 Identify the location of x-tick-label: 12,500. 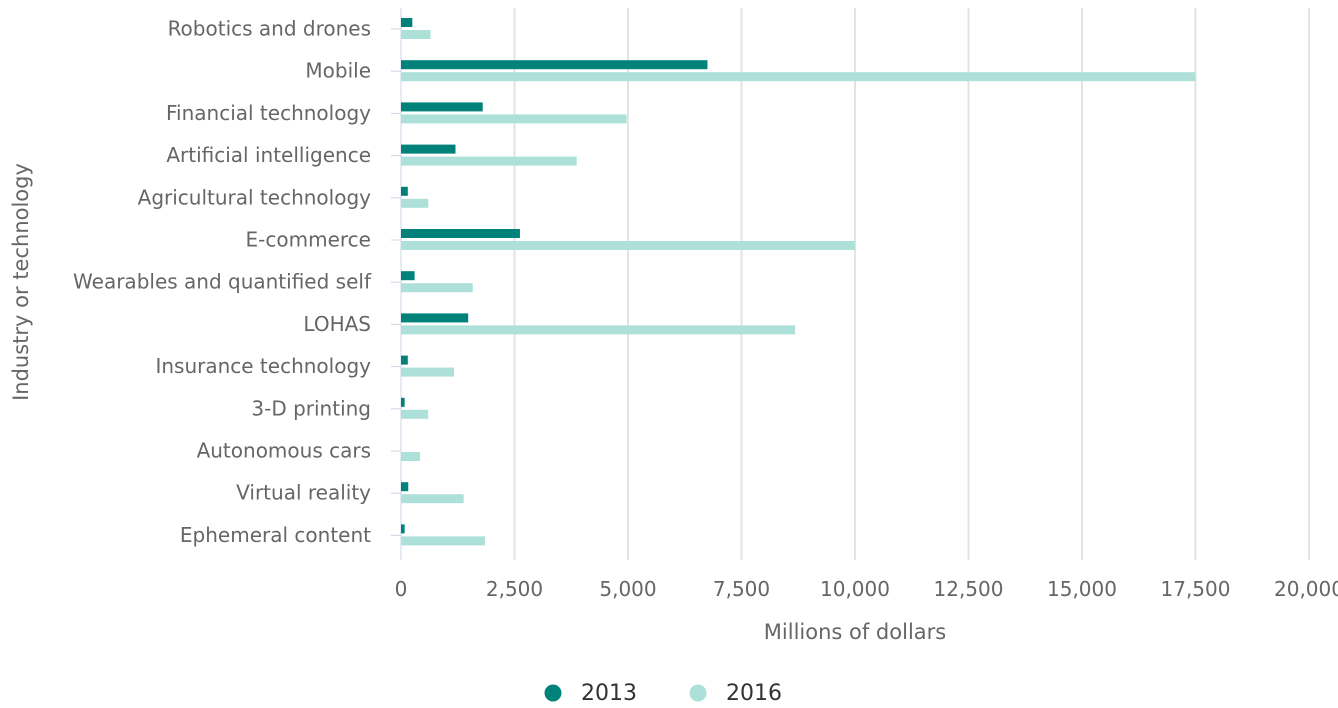
(969, 589).